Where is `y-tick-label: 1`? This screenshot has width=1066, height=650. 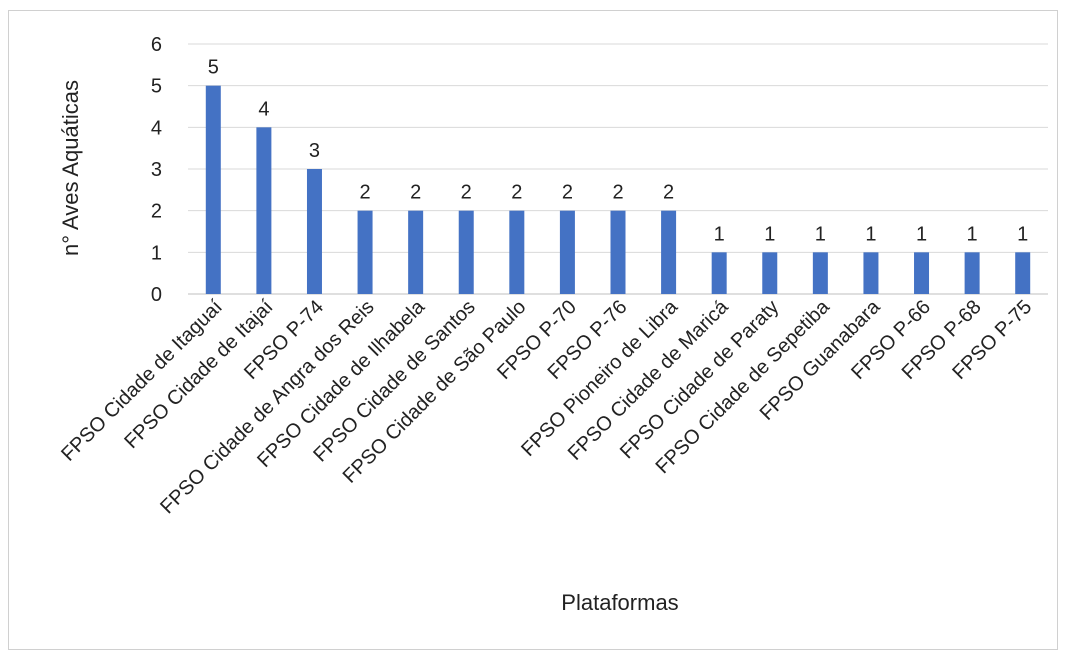 y-tick-label: 1 is located at coordinates (156, 253).